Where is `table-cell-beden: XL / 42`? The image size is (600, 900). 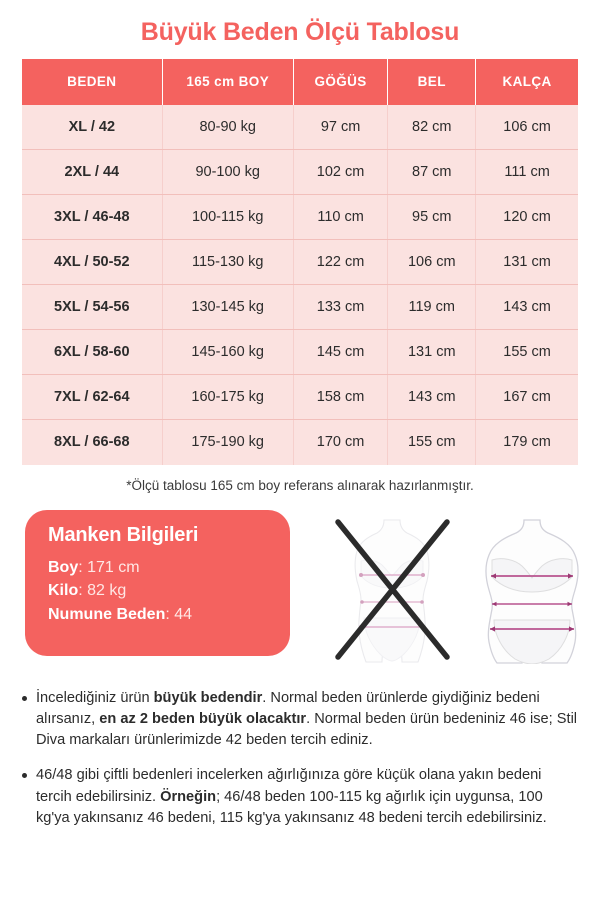
table-cell-beden: XL / 42 is located at coordinates (92, 127).